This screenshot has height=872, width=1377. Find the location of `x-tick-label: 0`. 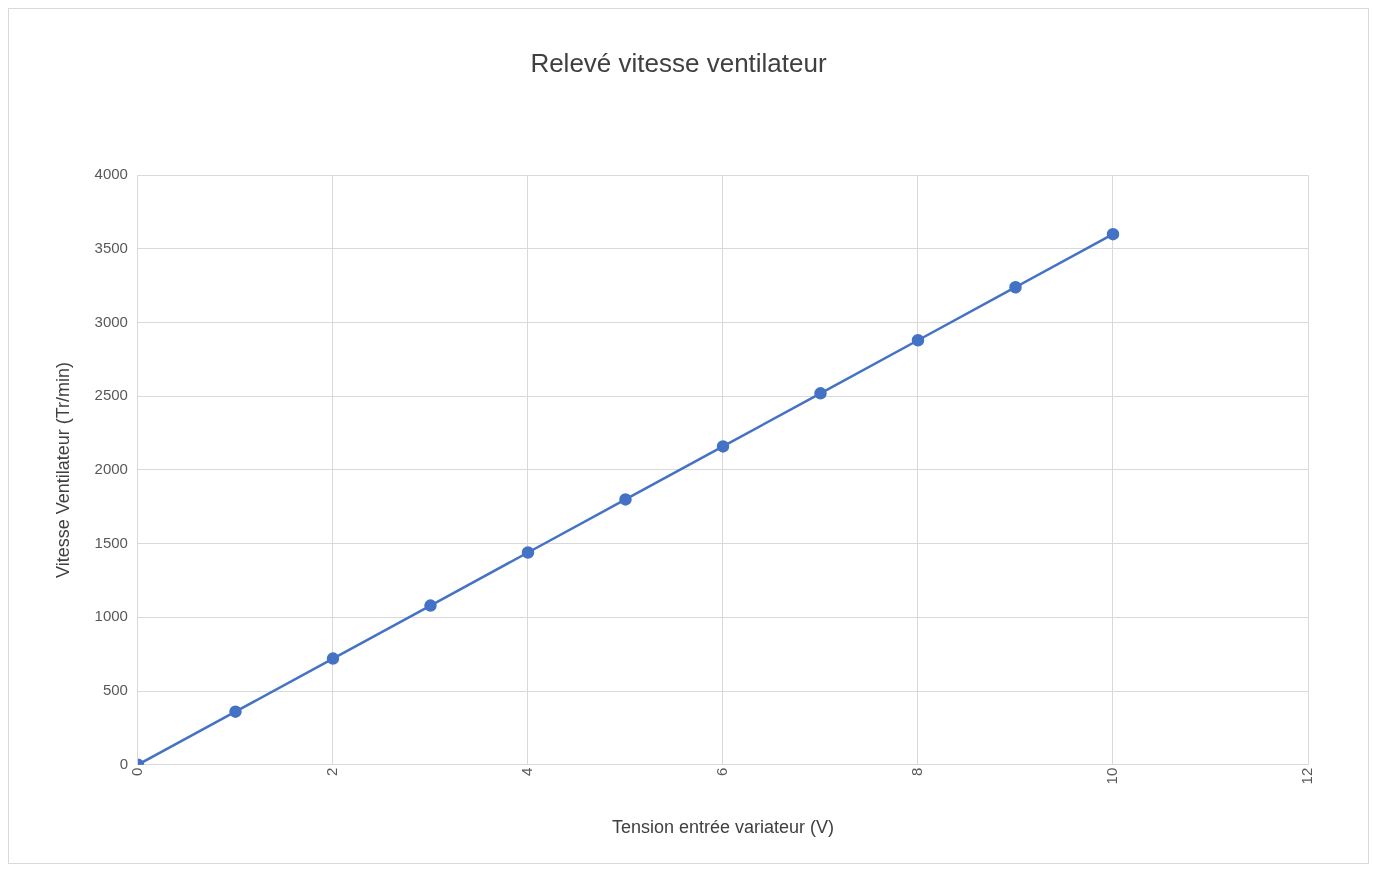

x-tick-label: 0 is located at coordinates (137, 772).